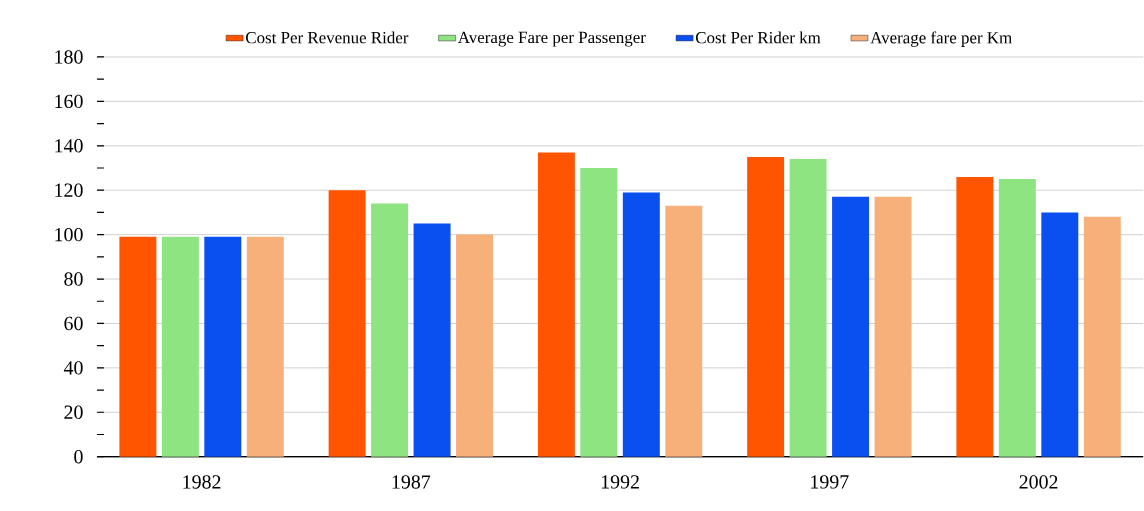 The height and width of the screenshot is (511, 1144). What do you see at coordinates (327, 37) in the screenshot?
I see `legend-label: Cost Per Revenue Rider` at bounding box center [327, 37].